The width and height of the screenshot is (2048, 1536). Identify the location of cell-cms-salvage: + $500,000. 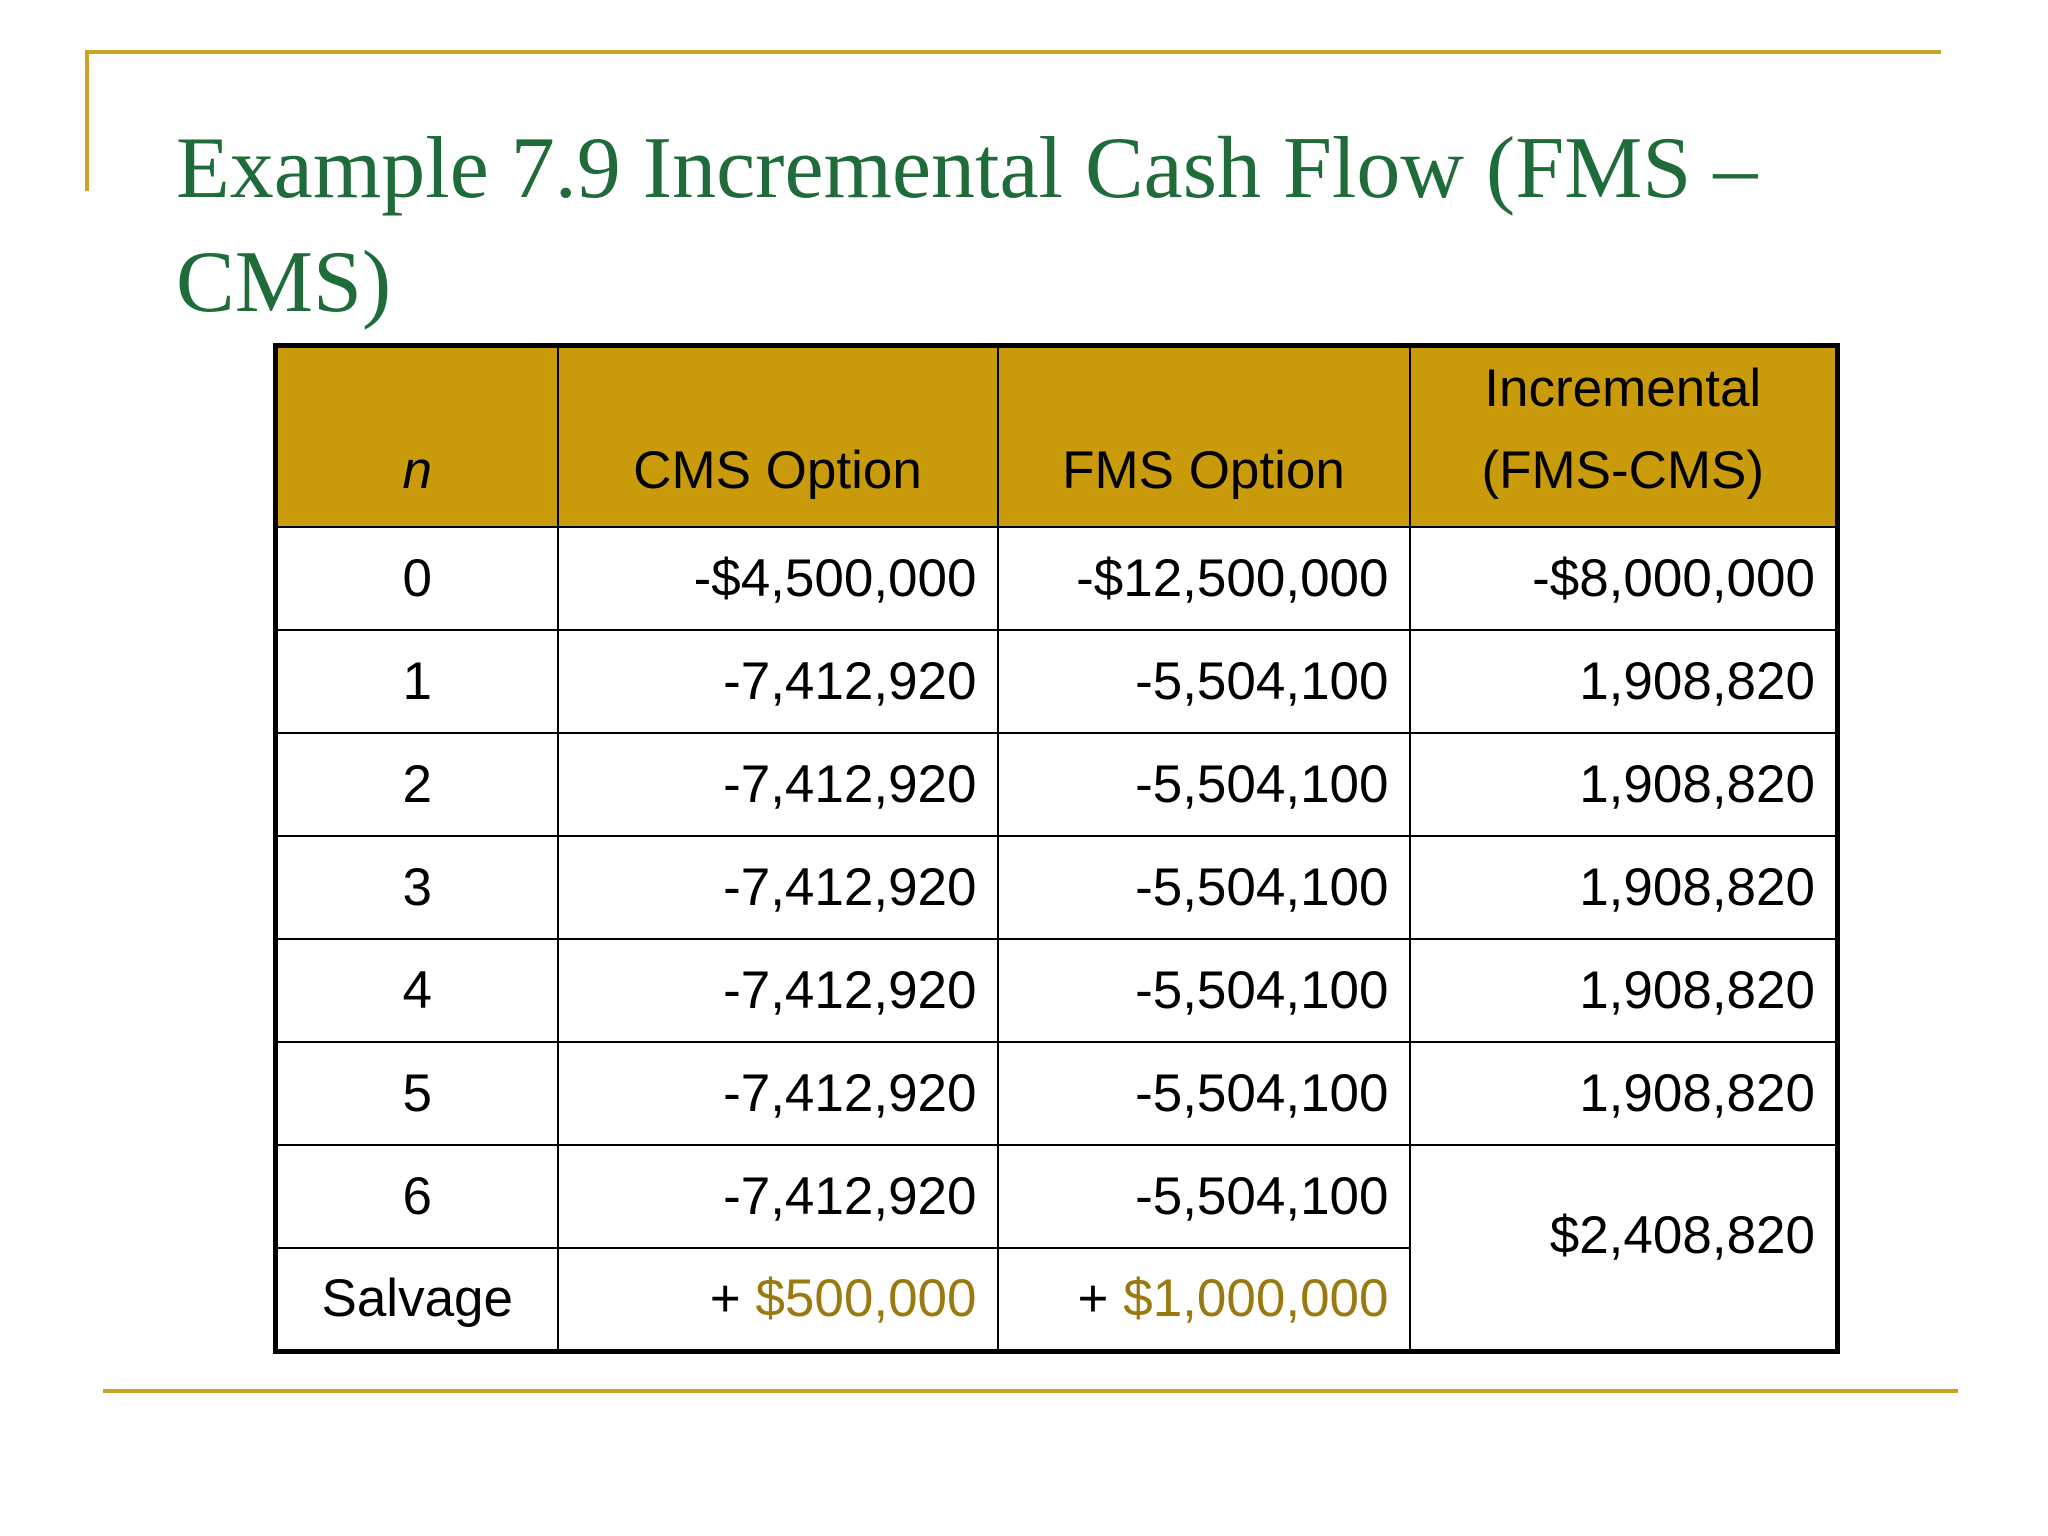
(777, 1299).